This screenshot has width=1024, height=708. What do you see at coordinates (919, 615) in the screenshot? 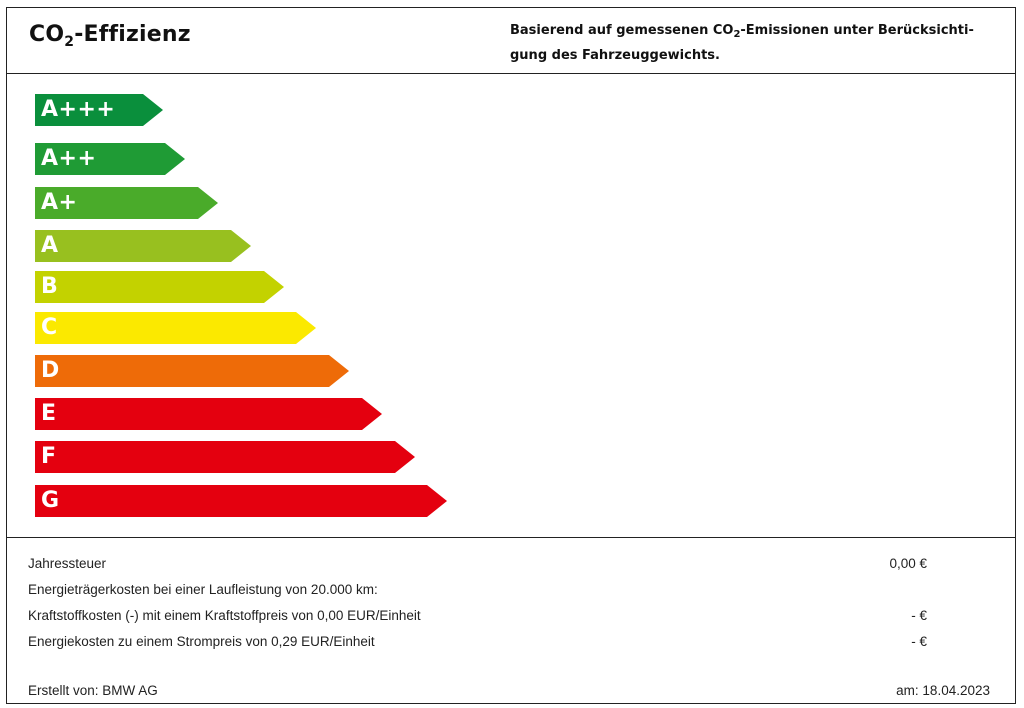
I see `fuel-cost-value: - €` at bounding box center [919, 615].